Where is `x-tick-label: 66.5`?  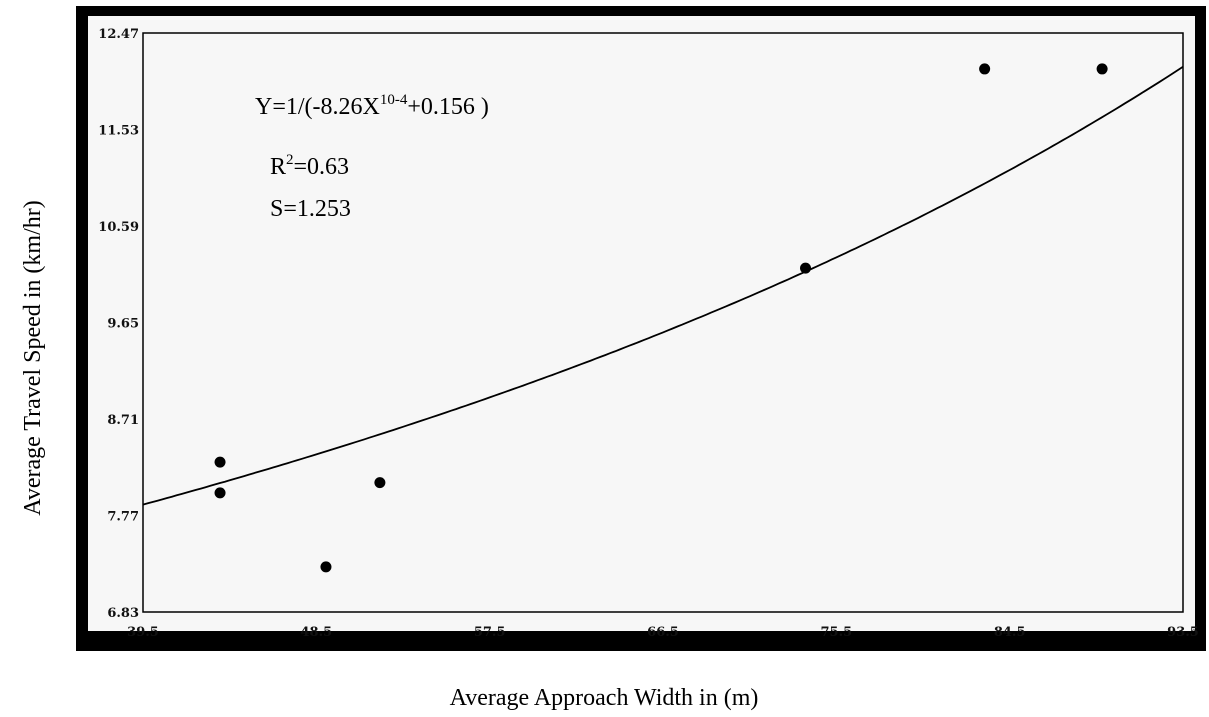 x-tick-label: 66.5 is located at coordinates (663, 632).